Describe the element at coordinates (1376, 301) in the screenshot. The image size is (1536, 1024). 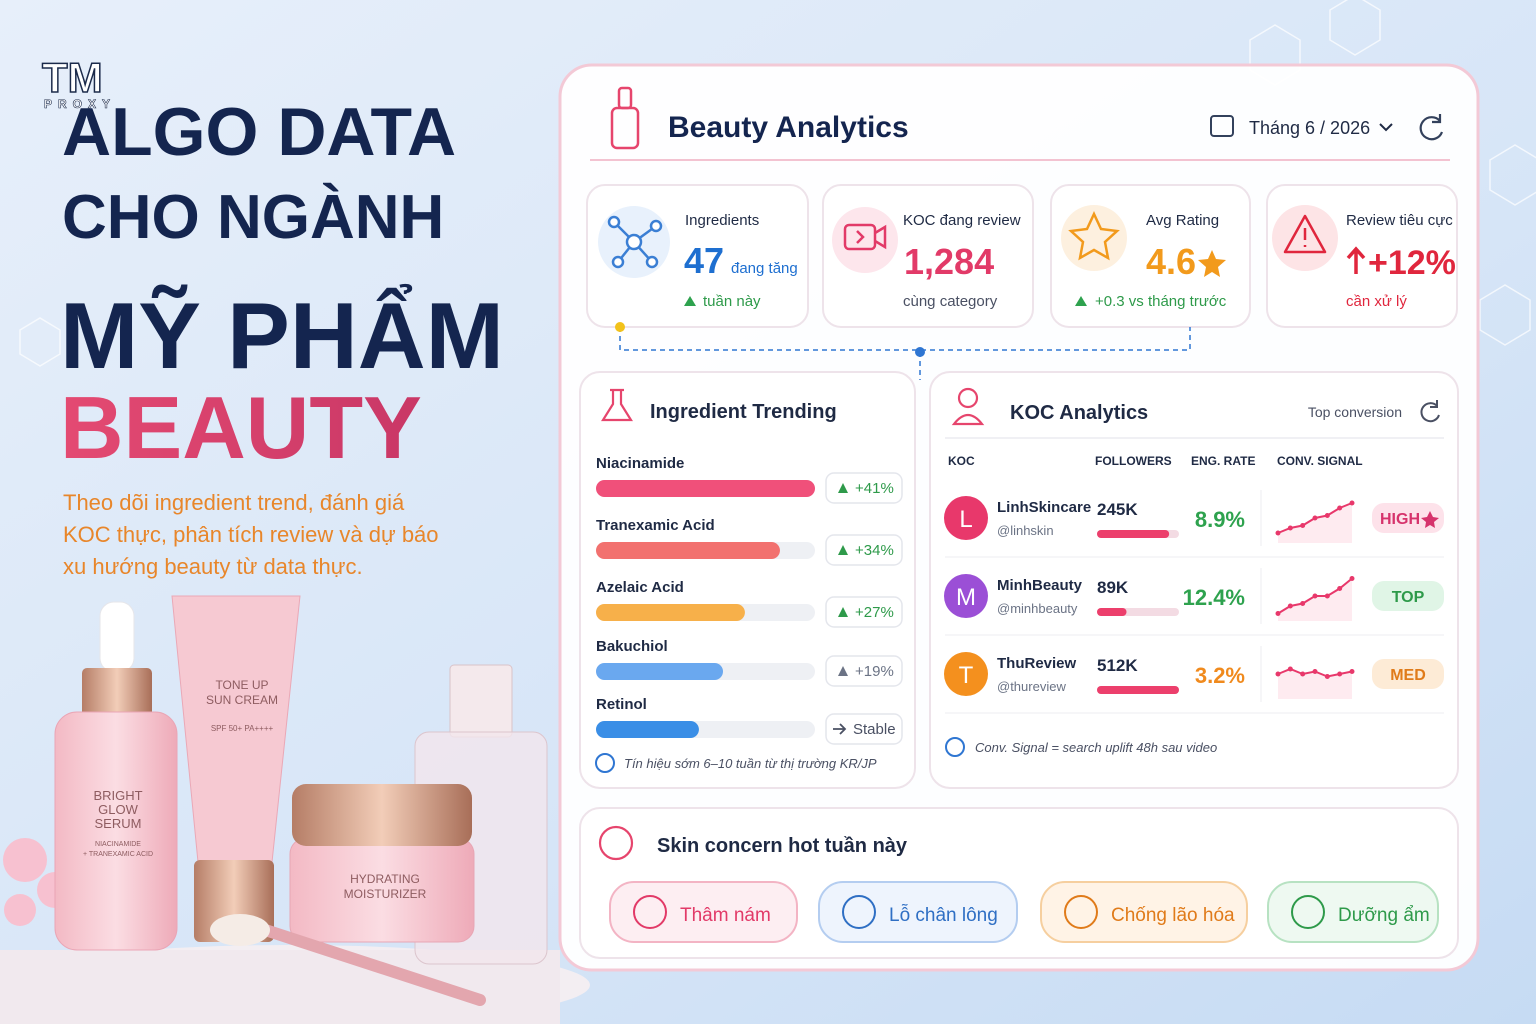
I see `kpi-note: cần xử lý` at that location.